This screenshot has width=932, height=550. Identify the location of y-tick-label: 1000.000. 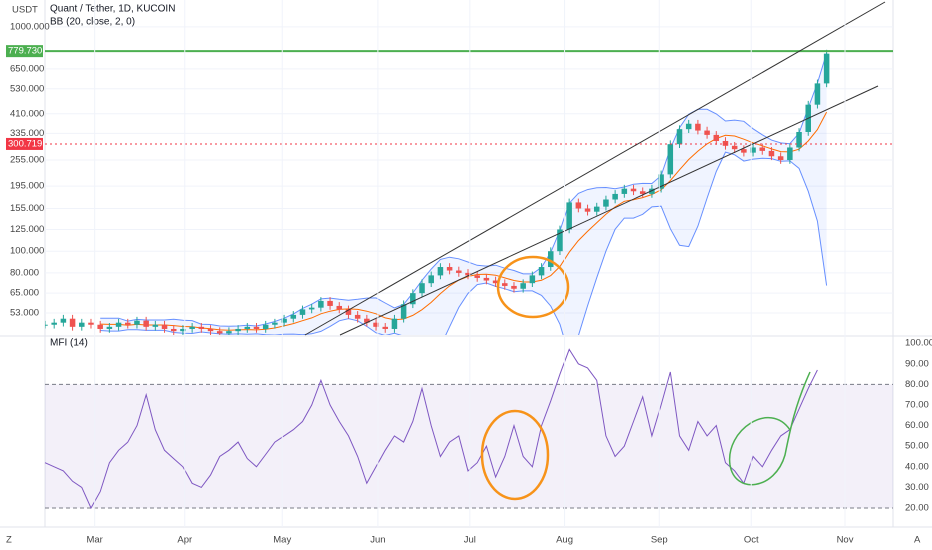
(30, 26).